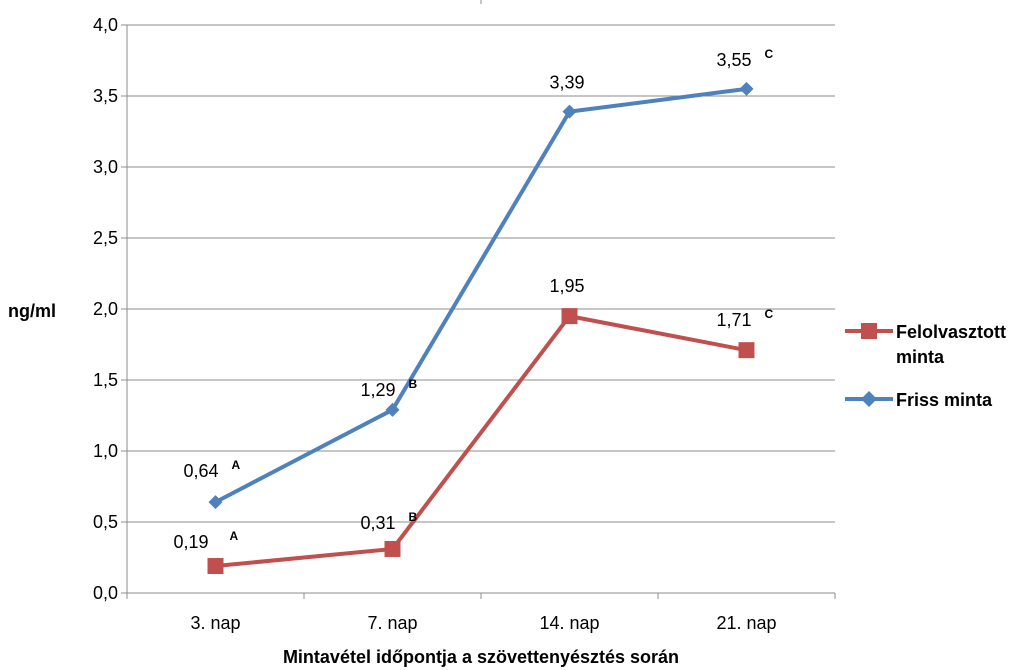 This screenshot has width=1027, height=670. What do you see at coordinates (746, 623) in the screenshot?
I see `x-tick-label: 21. nap` at bounding box center [746, 623].